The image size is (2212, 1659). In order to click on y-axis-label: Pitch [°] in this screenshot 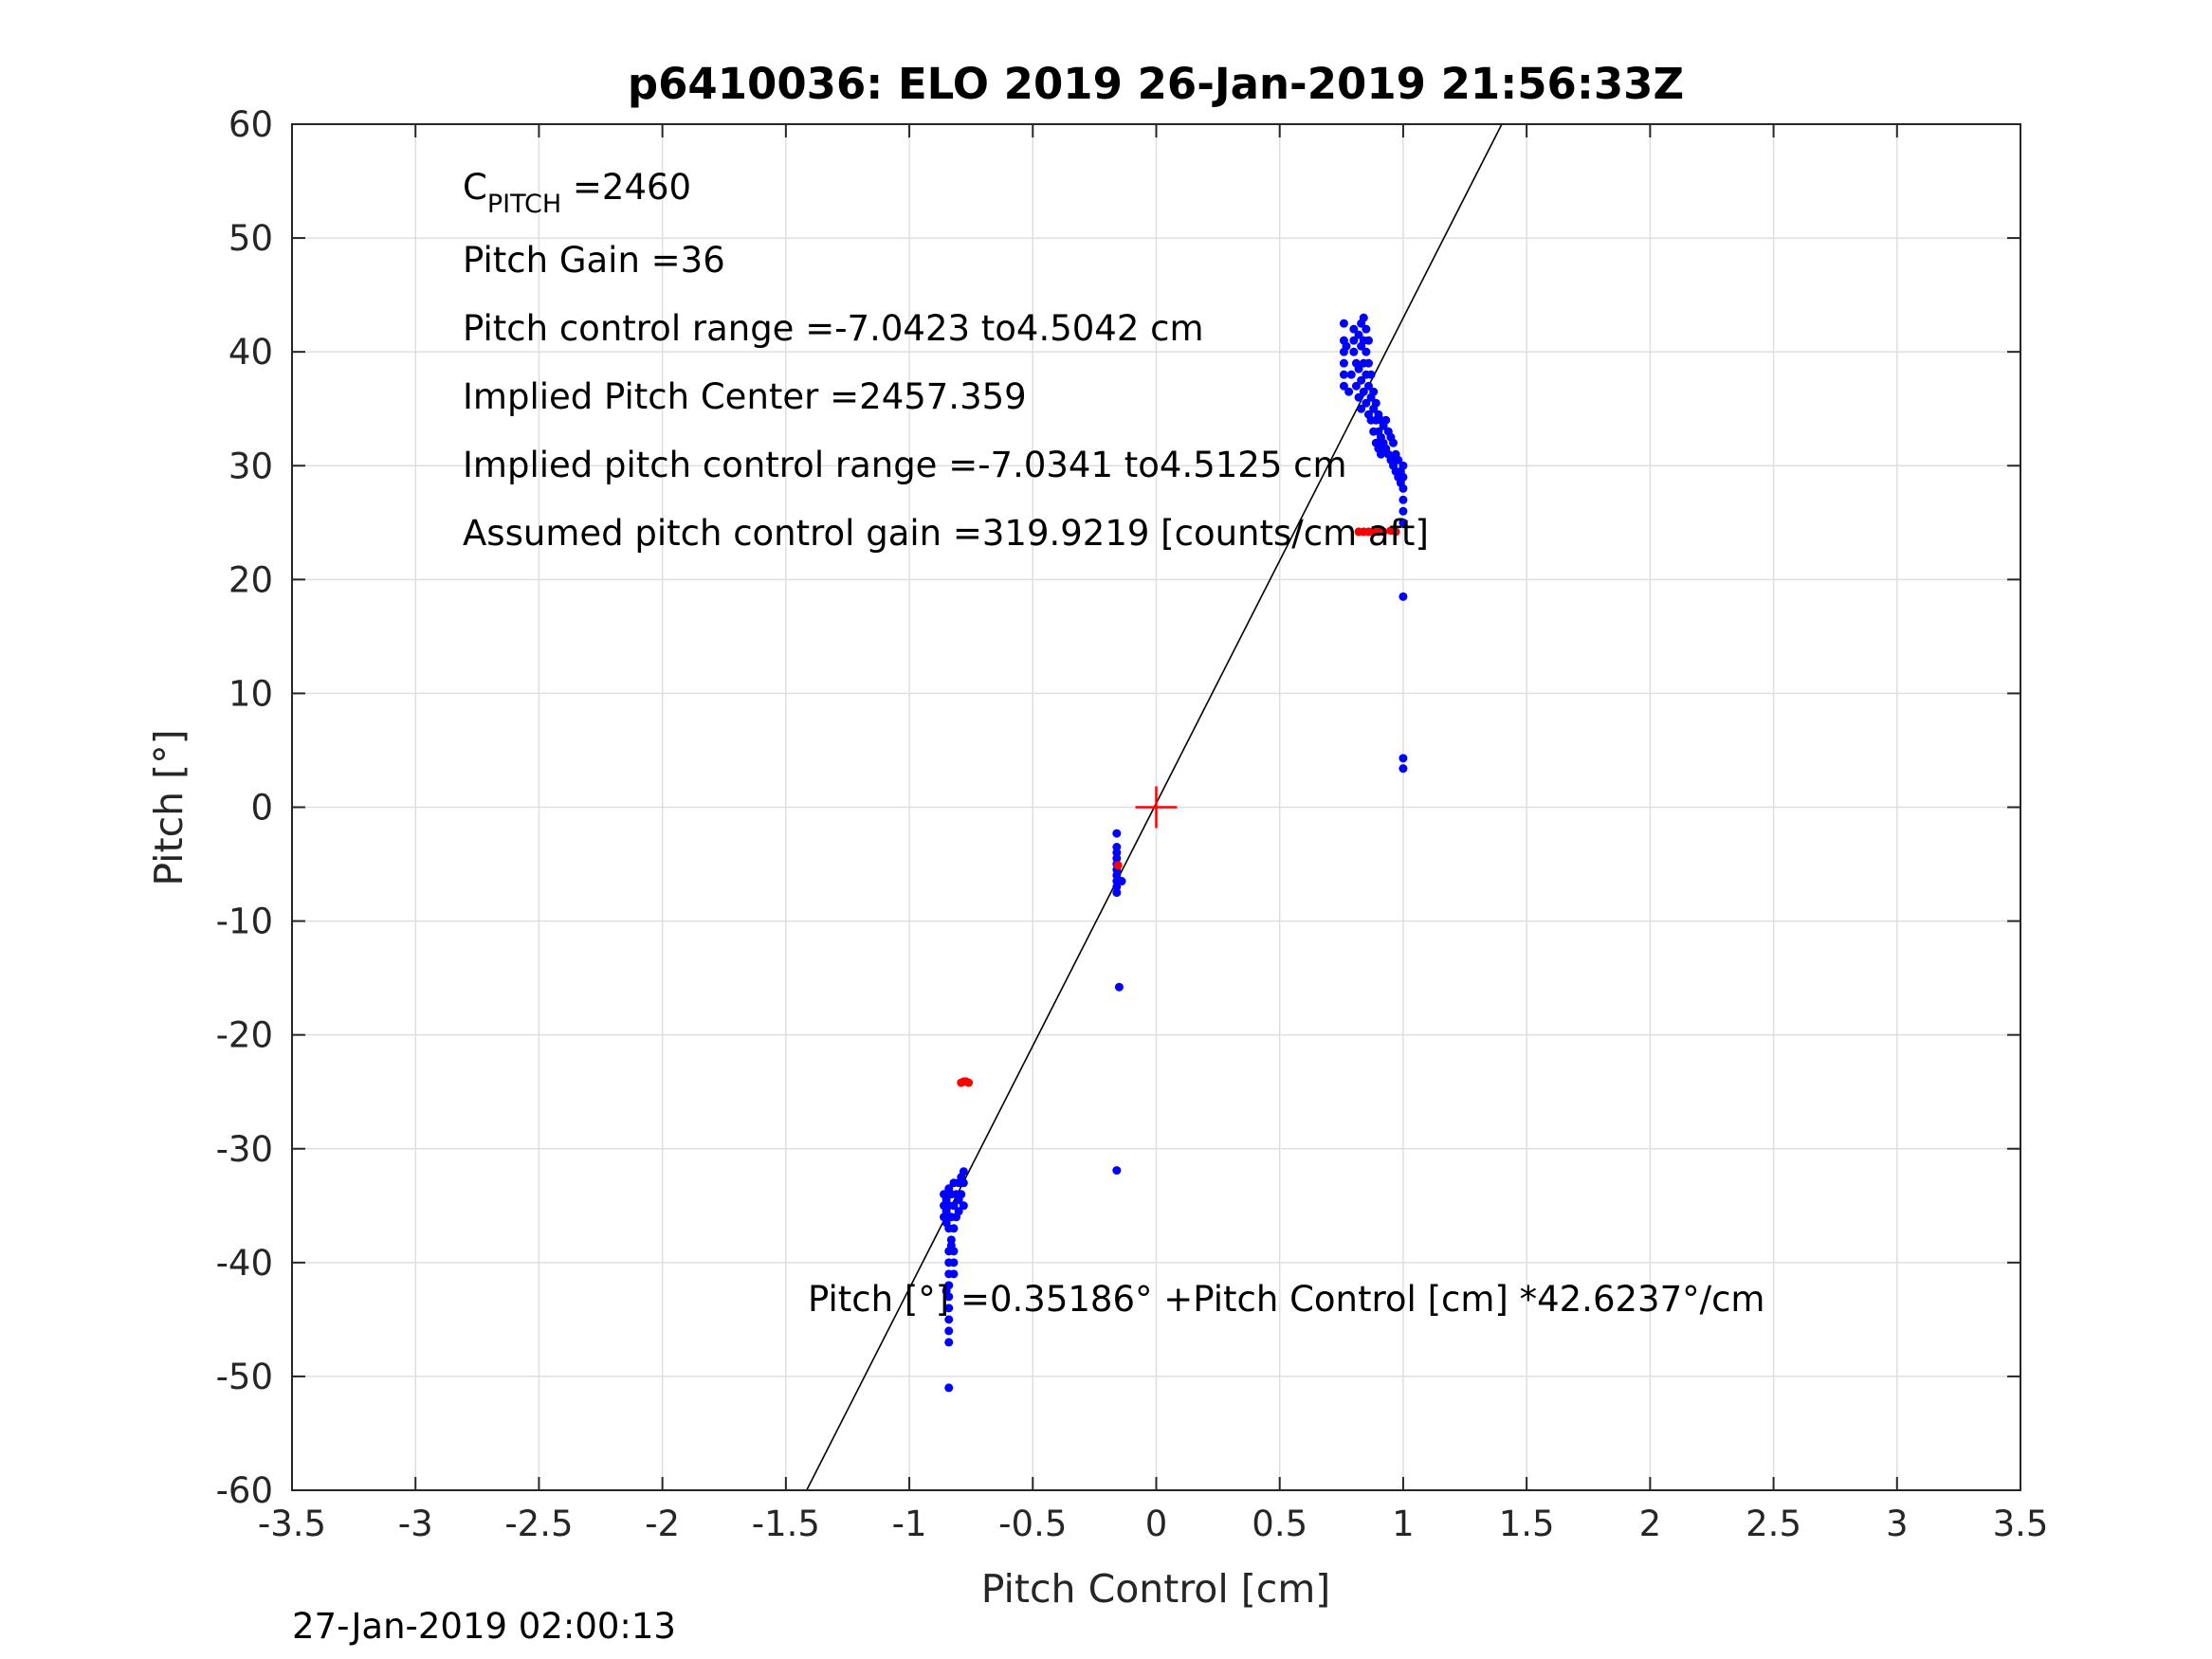, I will do `click(169, 807)`.